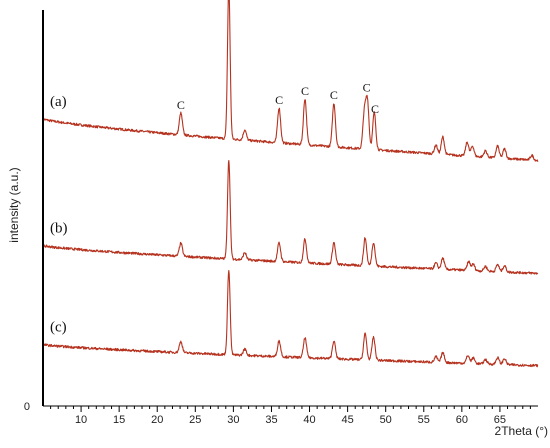 The width and height of the screenshot is (550, 448). What do you see at coordinates (462, 420) in the screenshot?
I see `x-tick-label: 60` at bounding box center [462, 420].